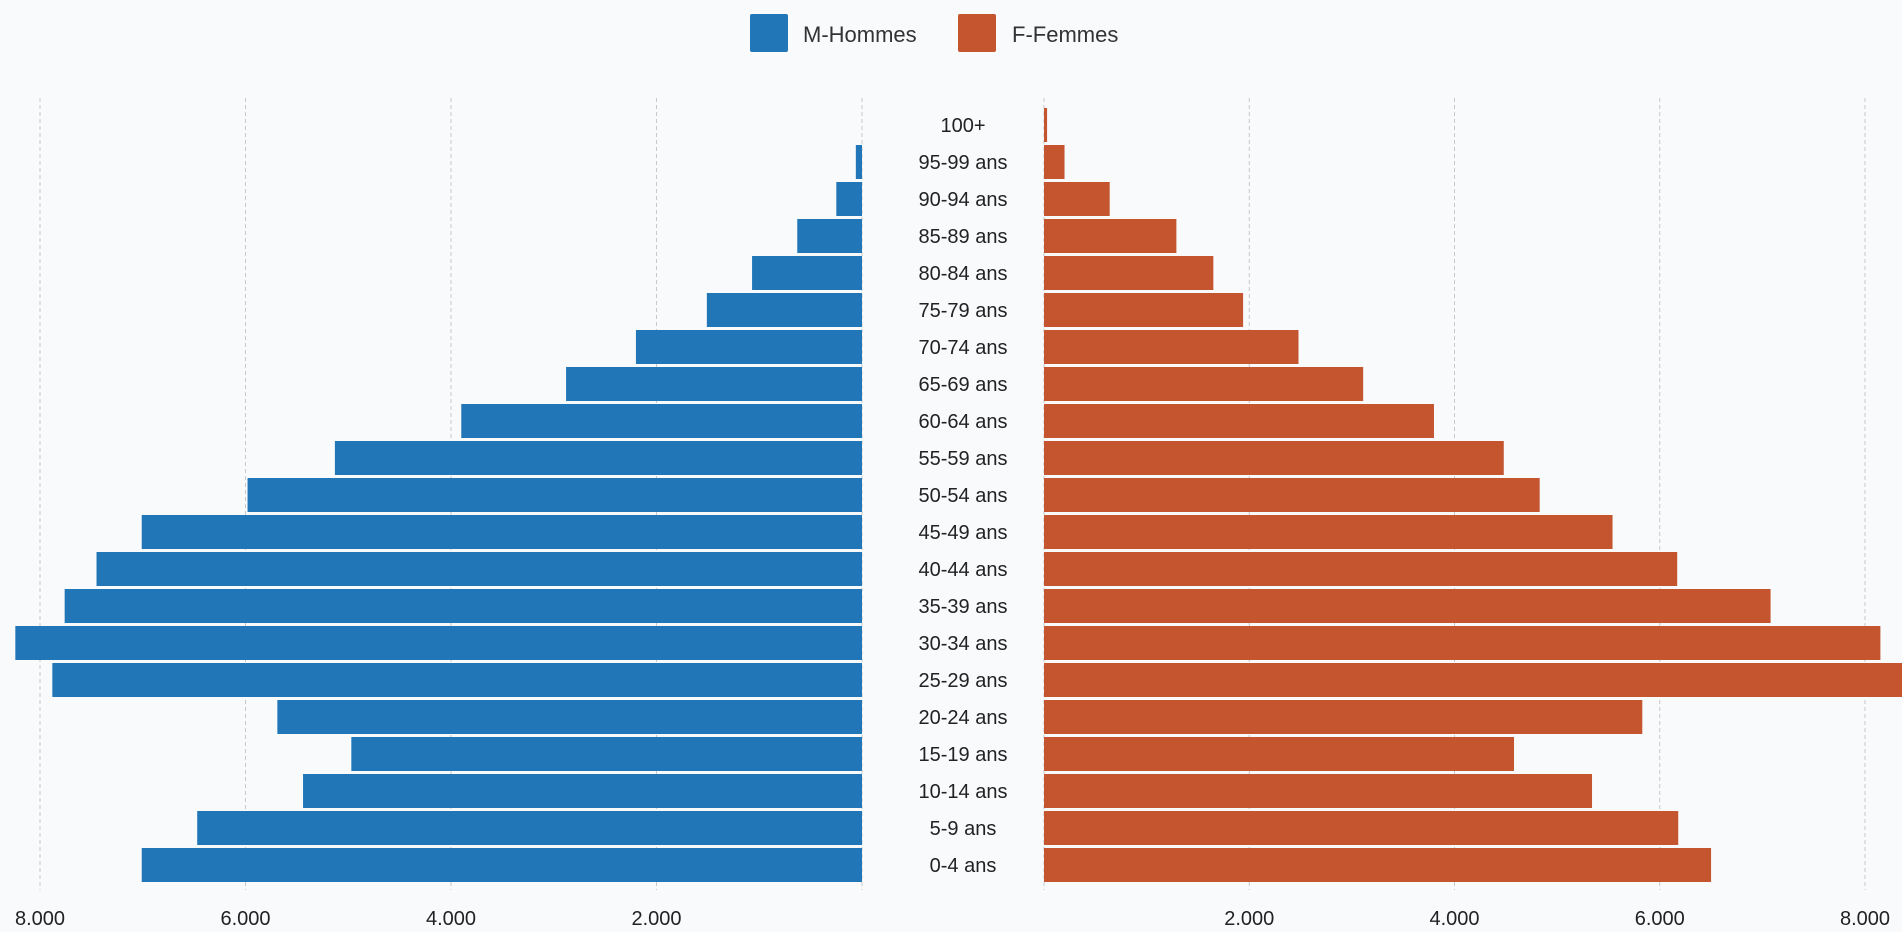 The width and height of the screenshot is (1902, 932). What do you see at coordinates (769, 33) in the screenshot?
I see `legend-swatch-men` at bounding box center [769, 33].